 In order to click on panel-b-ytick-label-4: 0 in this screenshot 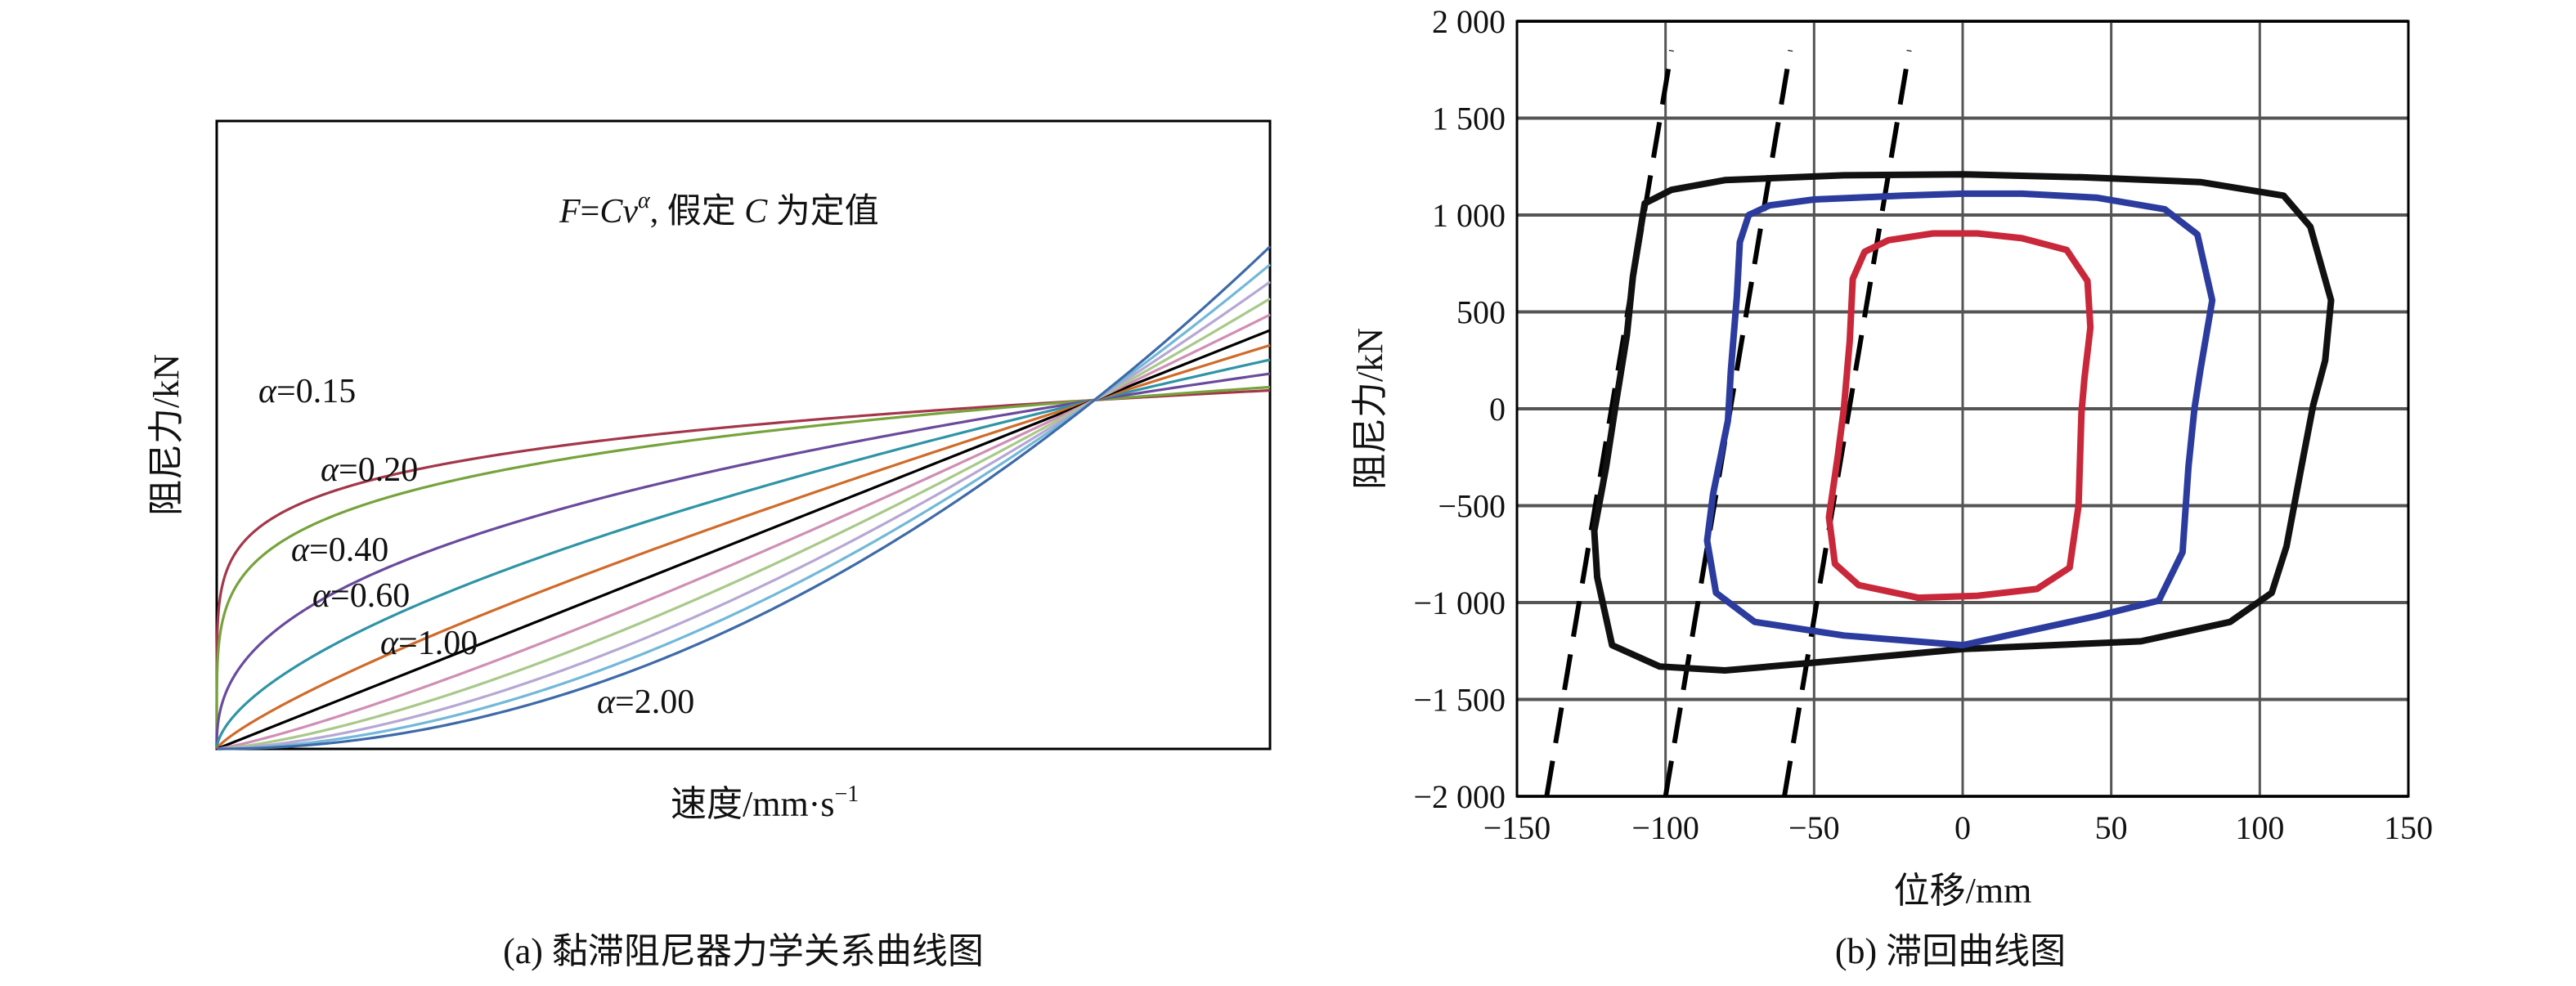, I will do `click(1497, 410)`.